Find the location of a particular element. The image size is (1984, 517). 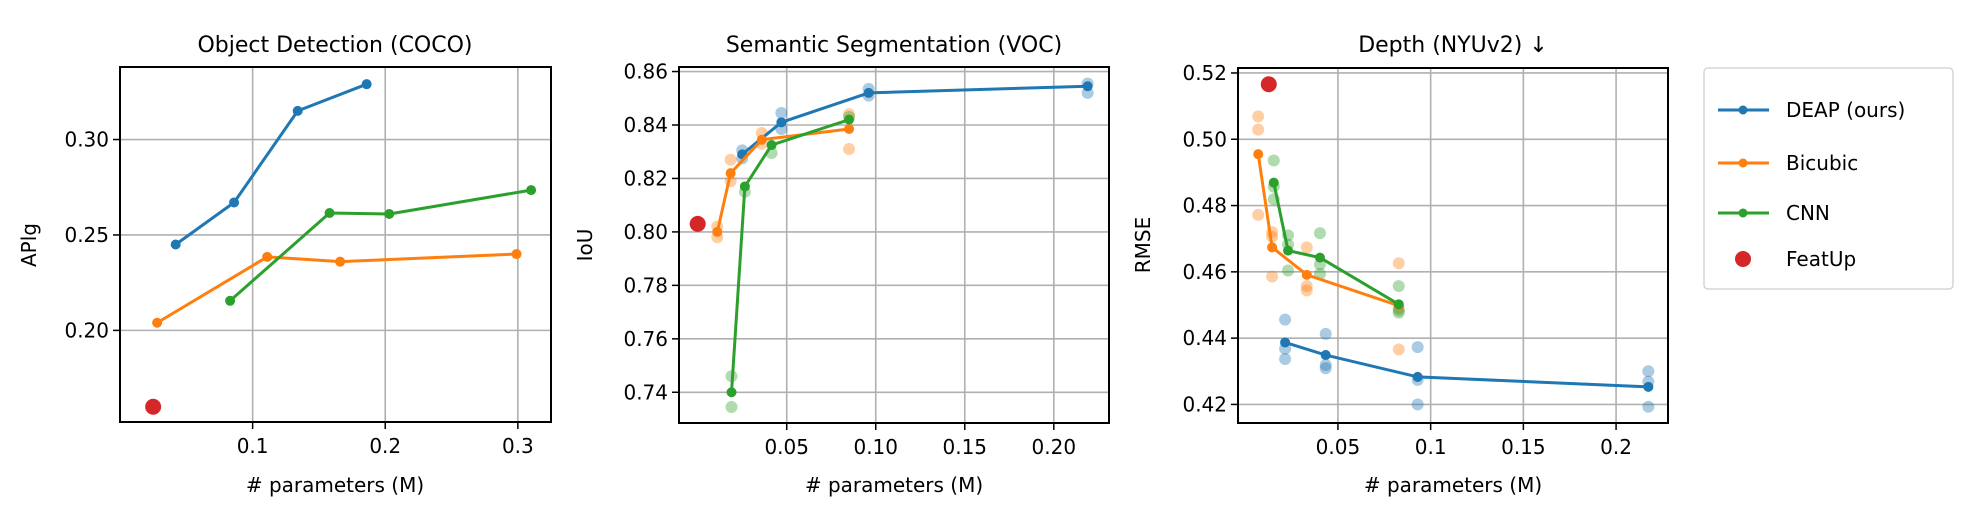

y-tick-label: 0.30 is located at coordinates (86, 140).